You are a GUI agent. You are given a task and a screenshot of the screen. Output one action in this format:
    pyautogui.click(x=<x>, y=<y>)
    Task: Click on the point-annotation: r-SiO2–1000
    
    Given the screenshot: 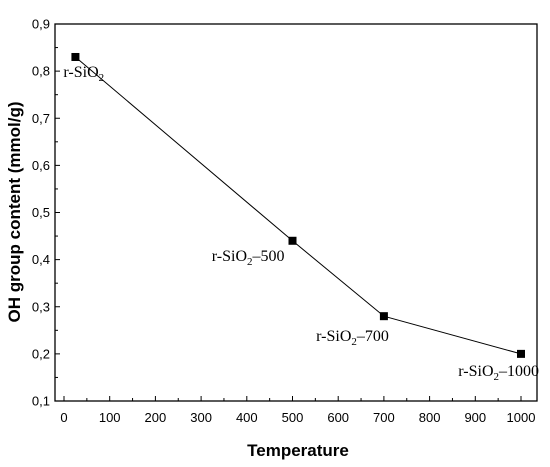 What is the action you would take?
    pyautogui.click(x=498, y=373)
    